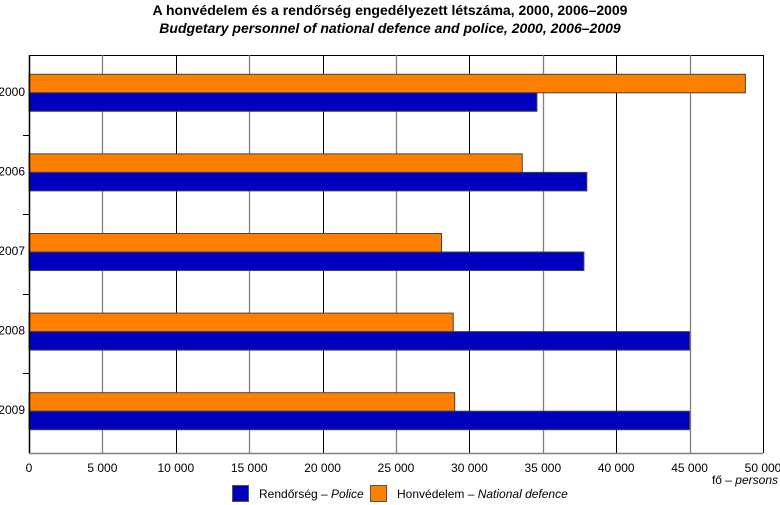  Describe the element at coordinates (616, 468) in the screenshot. I see `x-tick-label: 40 000` at that location.